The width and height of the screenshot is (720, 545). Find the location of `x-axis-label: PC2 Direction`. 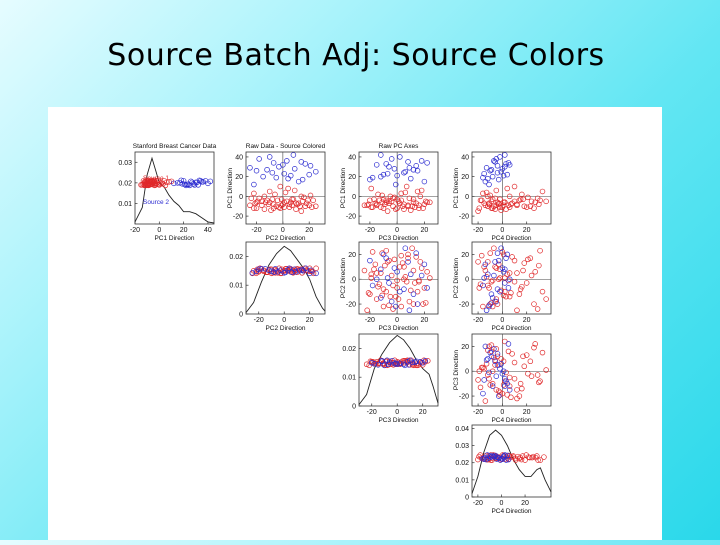

x-axis-label: PC2 Direction is located at coordinates (285, 238).